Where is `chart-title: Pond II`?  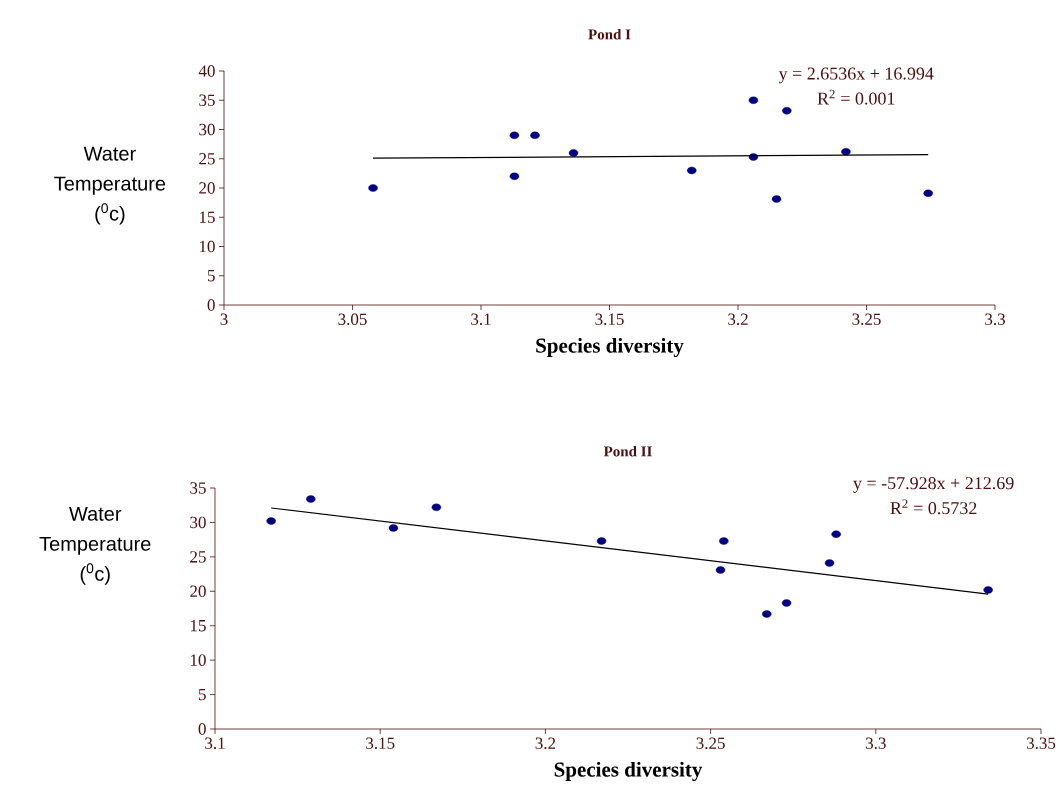
chart-title: Pond II is located at coordinates (627, 451).